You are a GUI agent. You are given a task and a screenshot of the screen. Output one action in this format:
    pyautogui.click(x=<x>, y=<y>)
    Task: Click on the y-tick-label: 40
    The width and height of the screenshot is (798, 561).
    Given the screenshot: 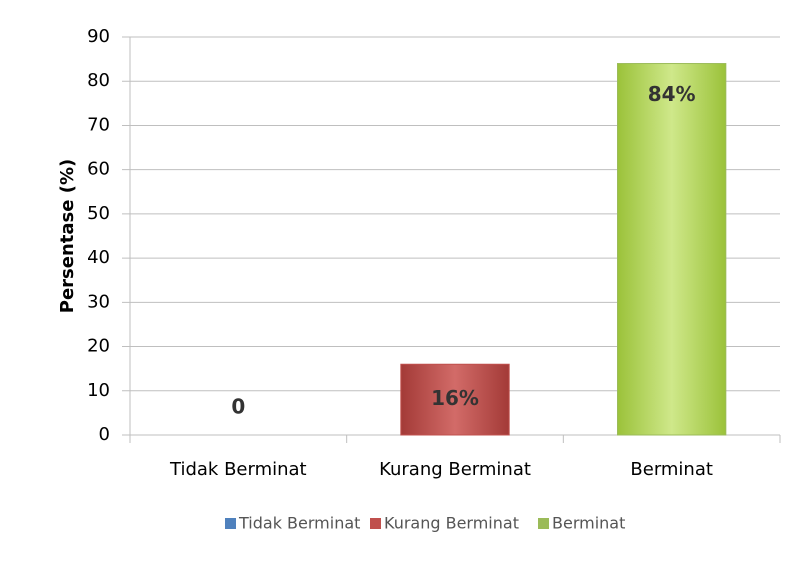 What is the action you would take?
    pyautogui.click(x=98, y=257)
    